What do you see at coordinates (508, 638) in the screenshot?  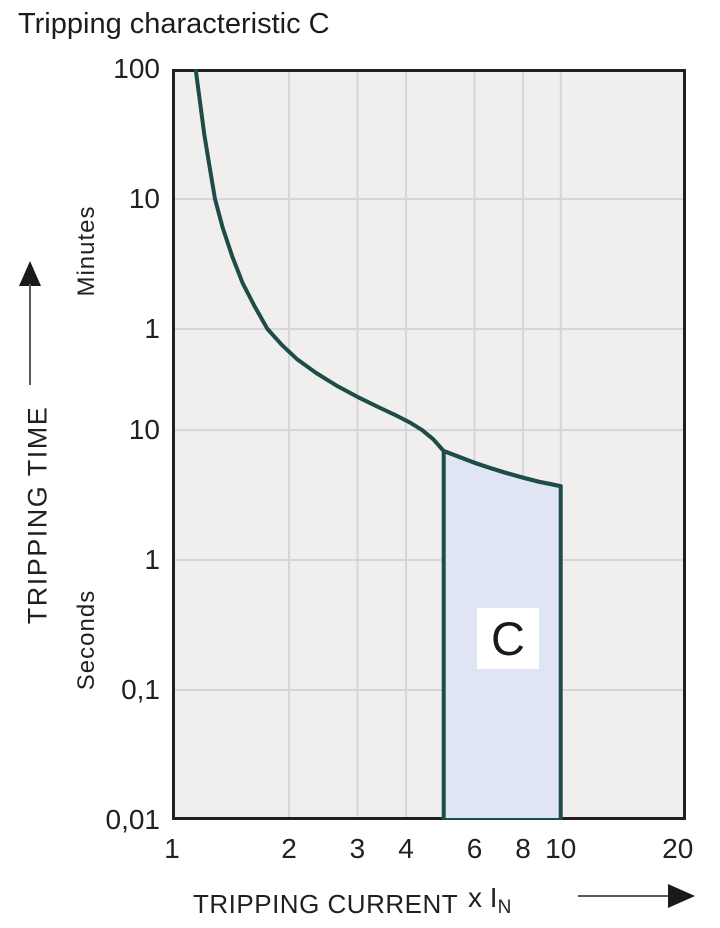 I see `c-region-label: C` at bounding box center [508, 638].